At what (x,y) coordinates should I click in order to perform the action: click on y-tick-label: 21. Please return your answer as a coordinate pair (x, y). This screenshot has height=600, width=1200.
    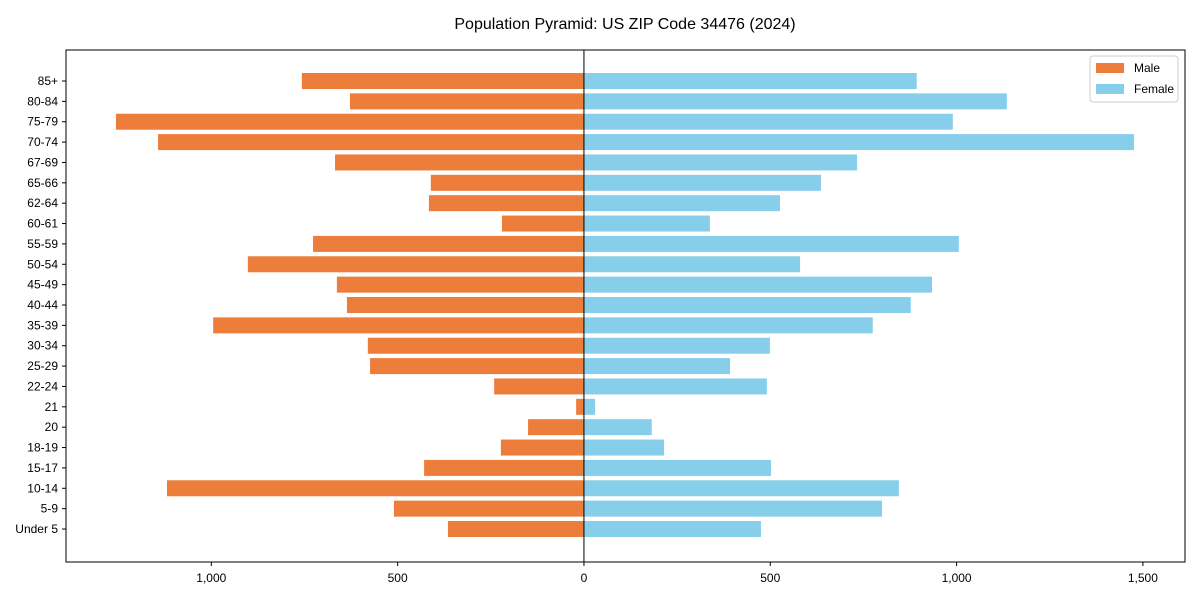
    Looking at the image, I should click on (52, 407).